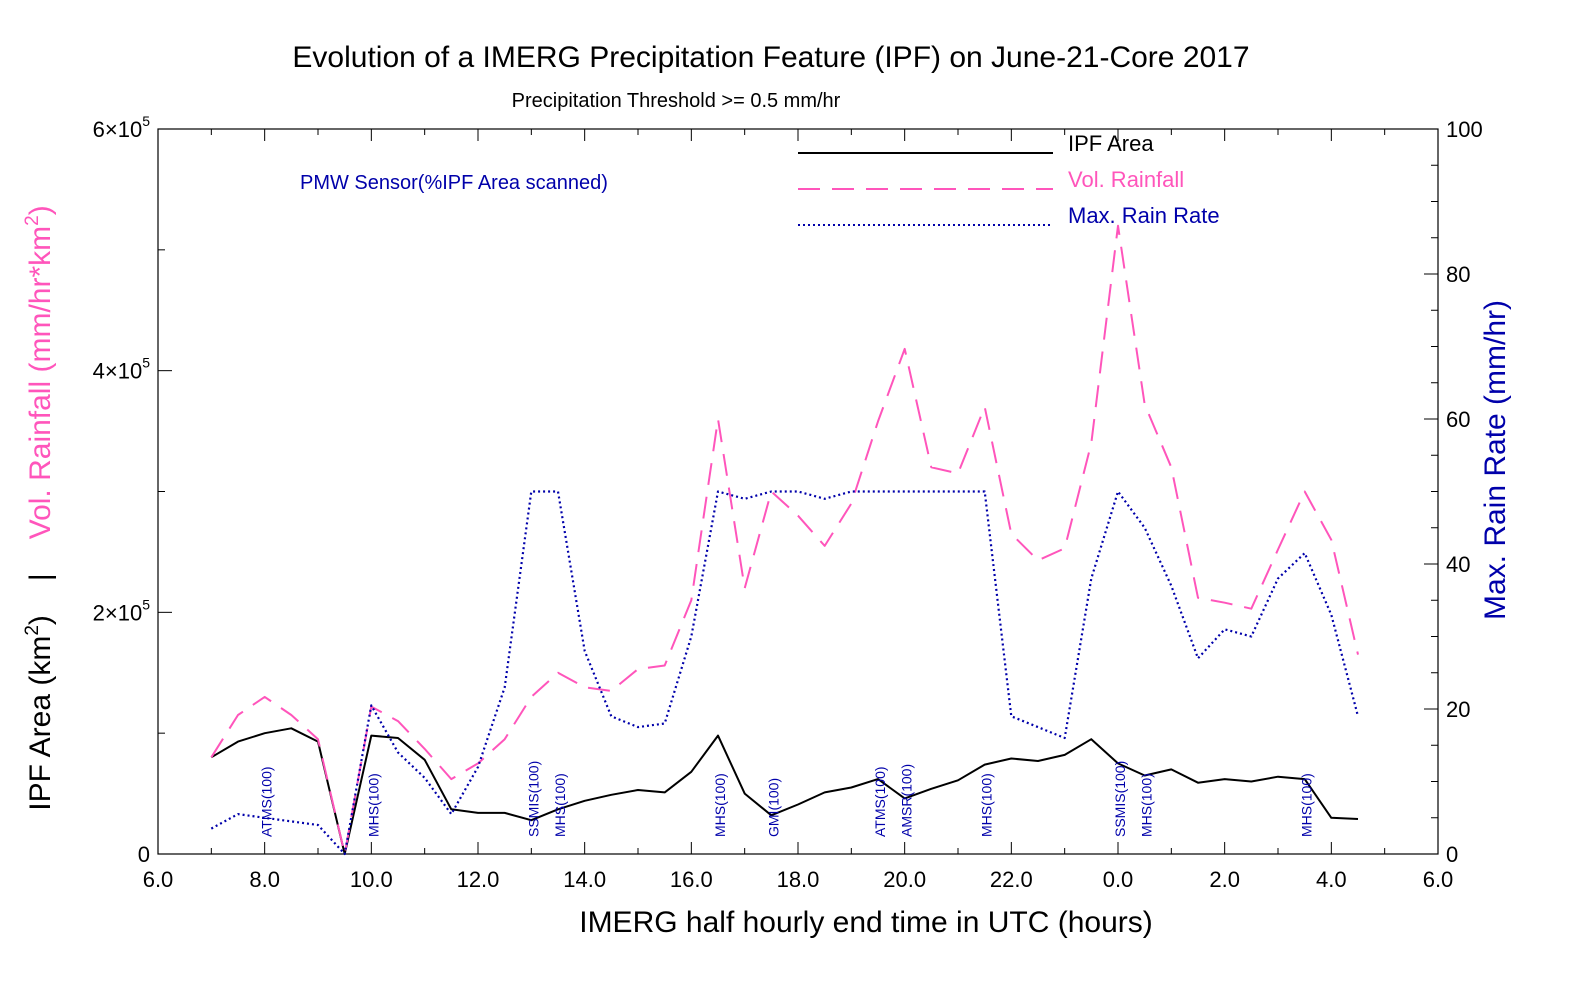 This screenshot has height=983, width=1574. Describe the element at coordinates (1331, 879) in the screenshot. I see `x-tick-label: 4.0` at that location.